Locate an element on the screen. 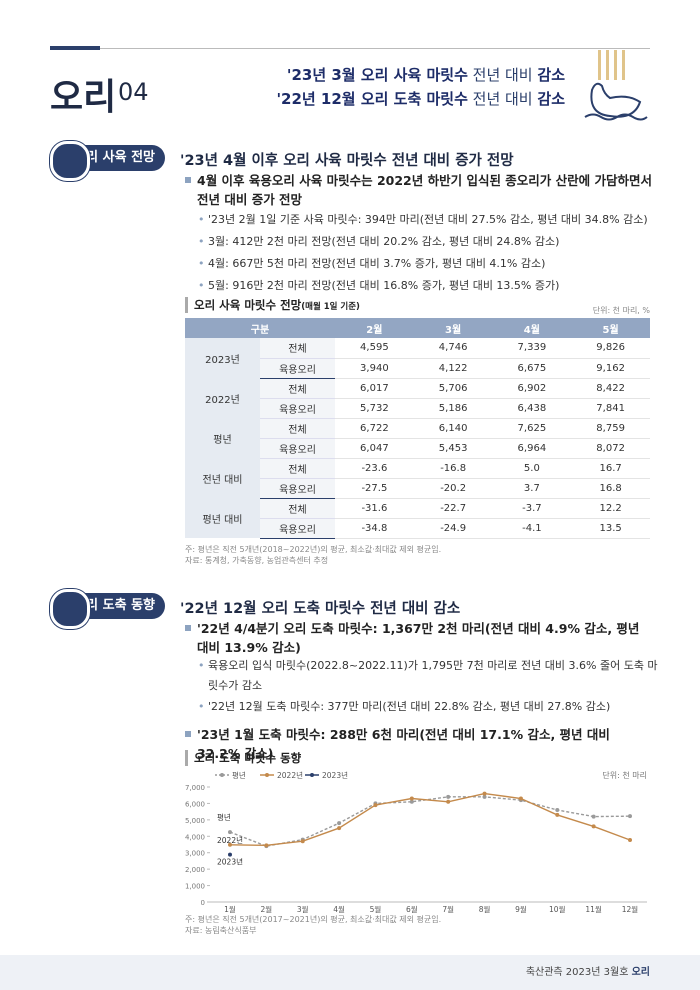  table-row: 육용오리 3,940 4,122 6,675 9,162 is located at coordinates (417, 368).